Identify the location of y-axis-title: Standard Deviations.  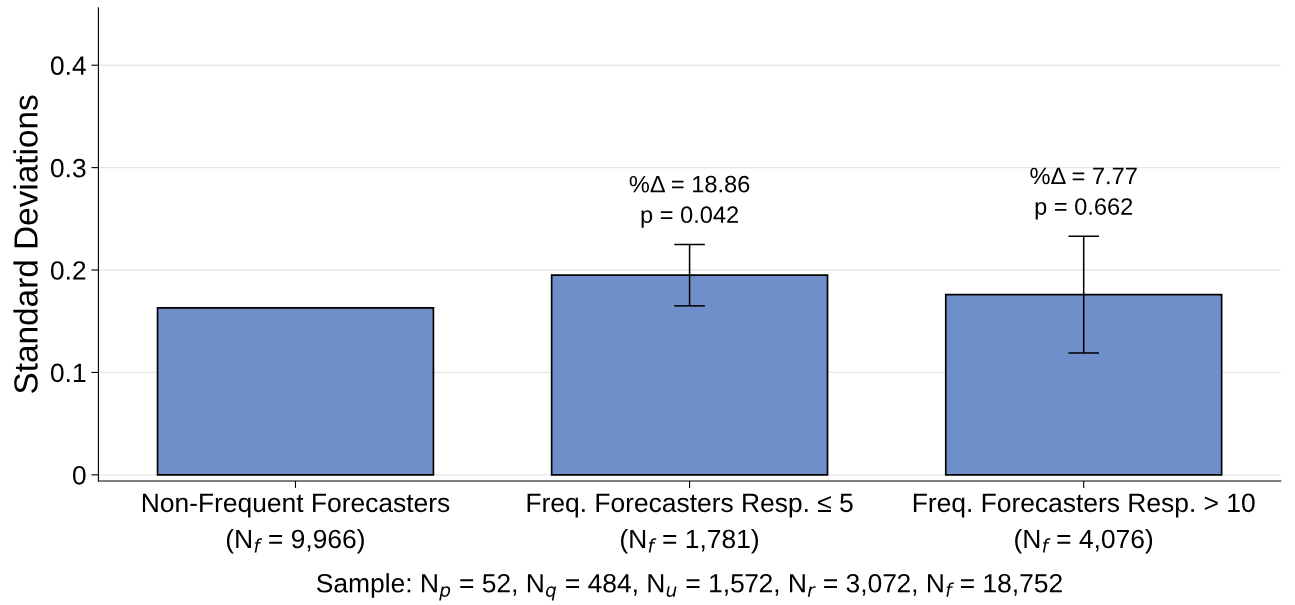
(25, 244).